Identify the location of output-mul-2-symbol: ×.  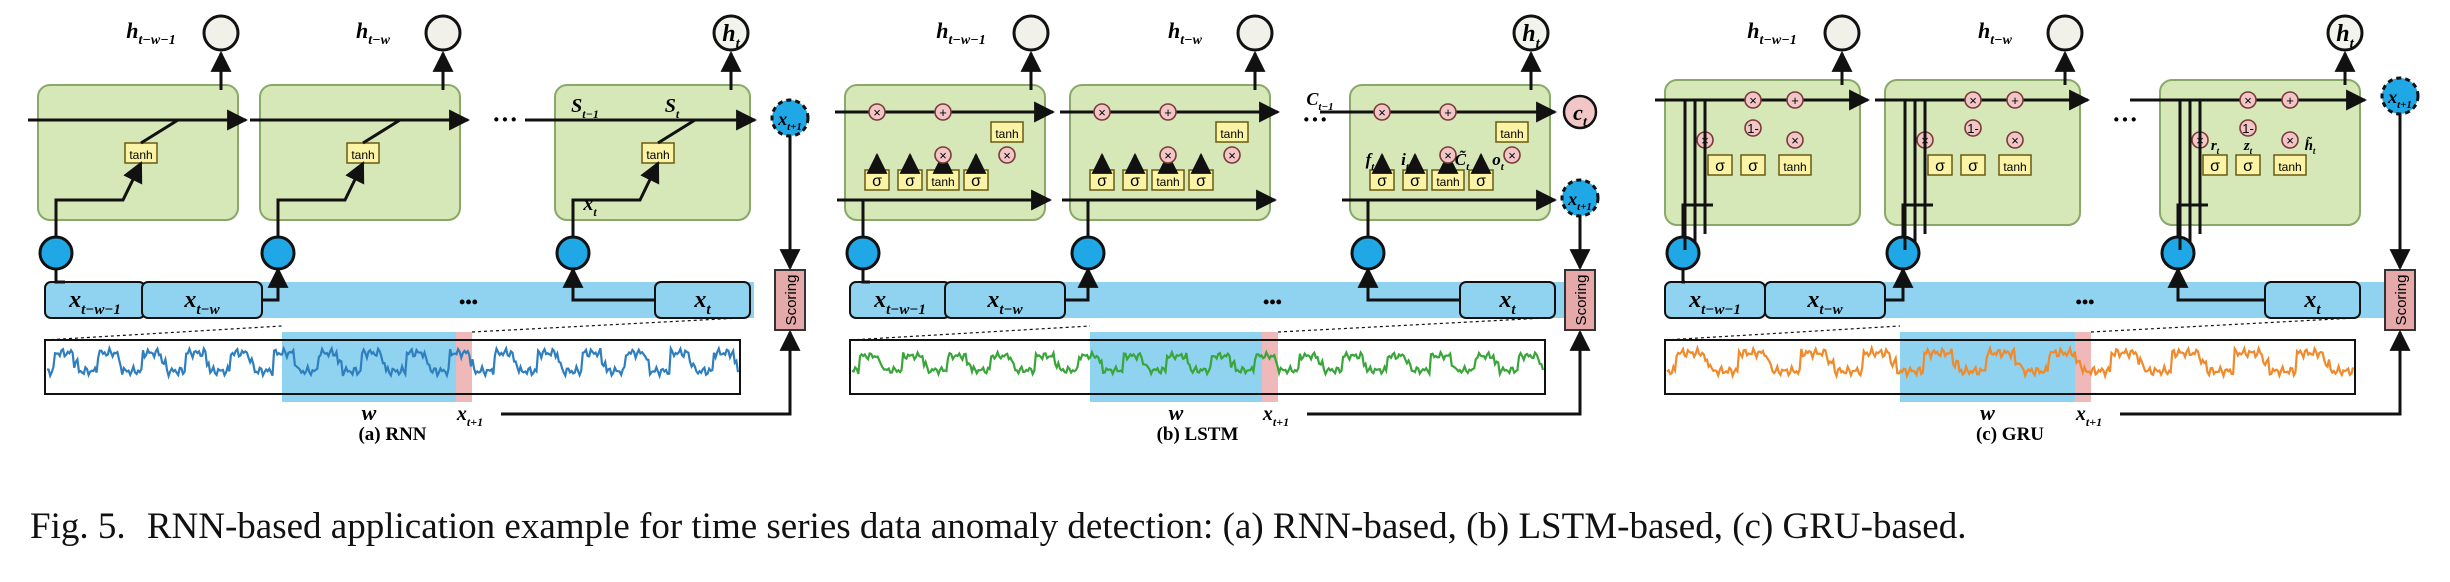
(1512, 155).